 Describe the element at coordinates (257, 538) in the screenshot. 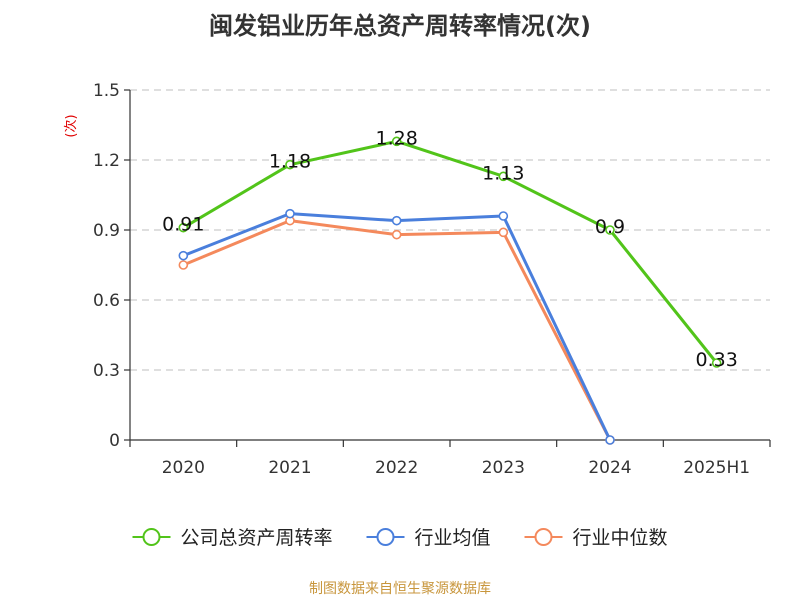

I see `legend-label: 公司总资产周转率` at that location.